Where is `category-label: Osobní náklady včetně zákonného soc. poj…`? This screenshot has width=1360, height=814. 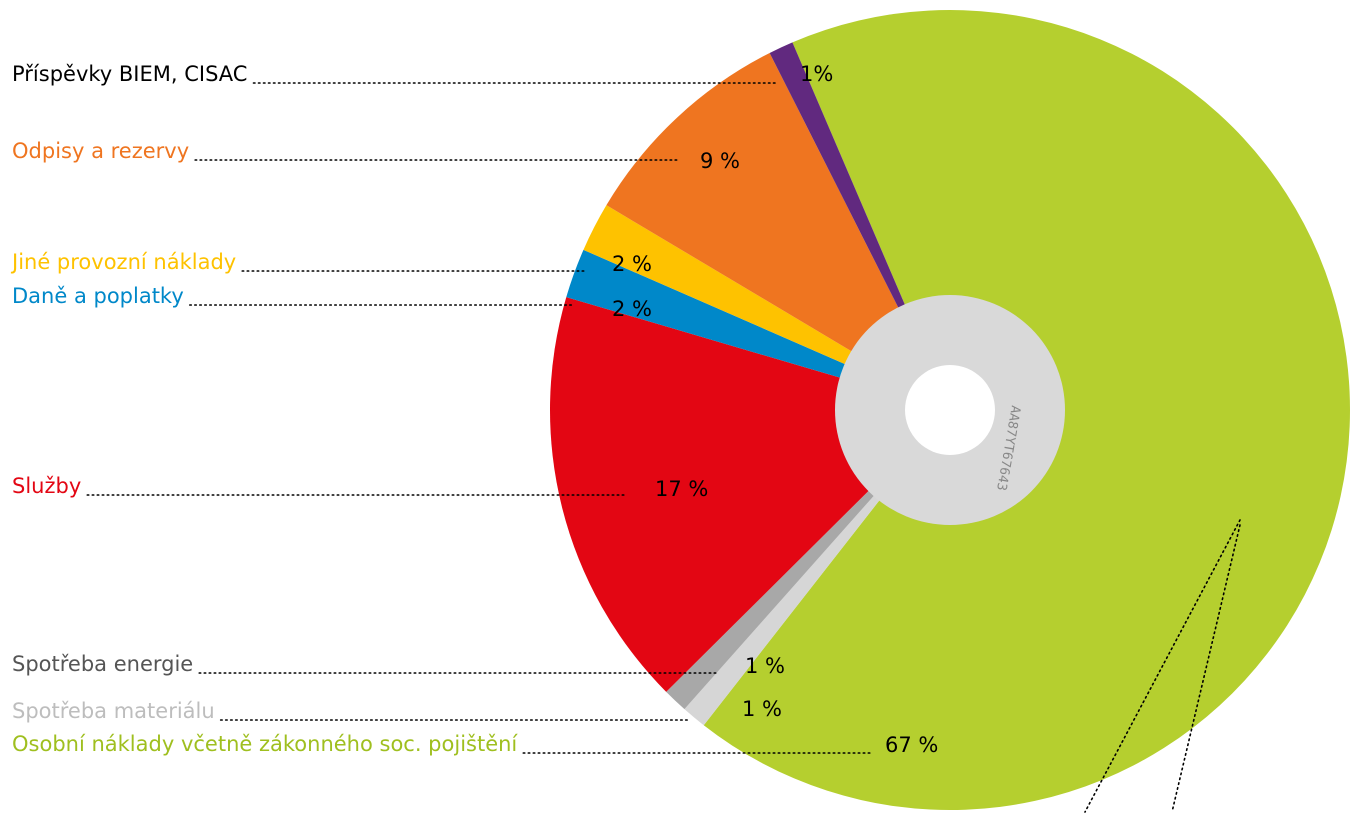 category-label: Osobní náklady včetně zákonného soc. poj… is located at coordinates (265, 744).